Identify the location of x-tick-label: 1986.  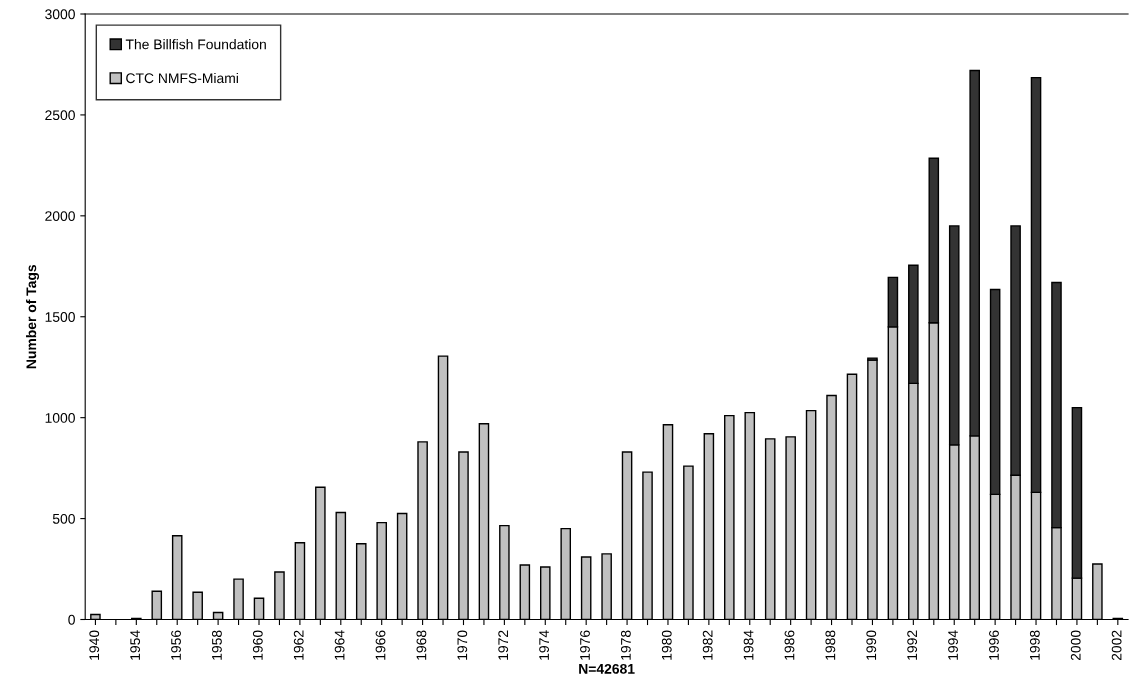
(789, 645).